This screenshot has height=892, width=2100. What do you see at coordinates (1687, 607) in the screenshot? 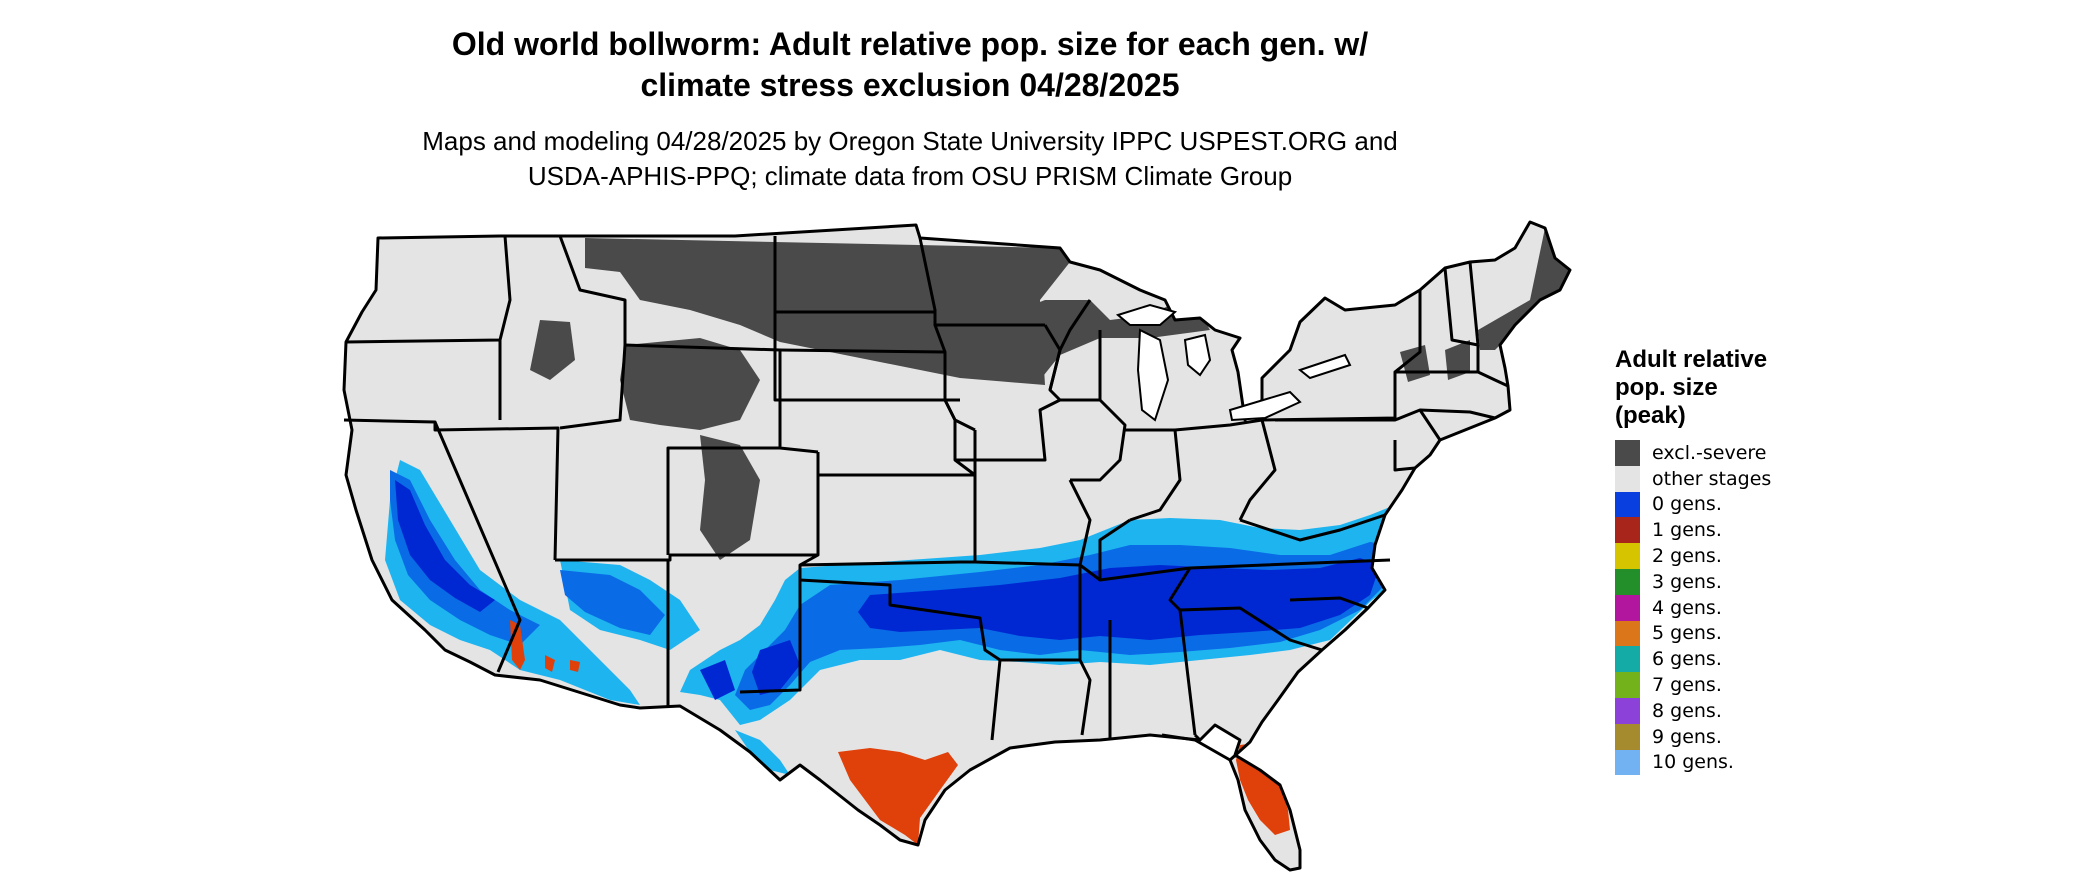
I see `legend-label: 4 gens.` at bounding box center [1687, 607].